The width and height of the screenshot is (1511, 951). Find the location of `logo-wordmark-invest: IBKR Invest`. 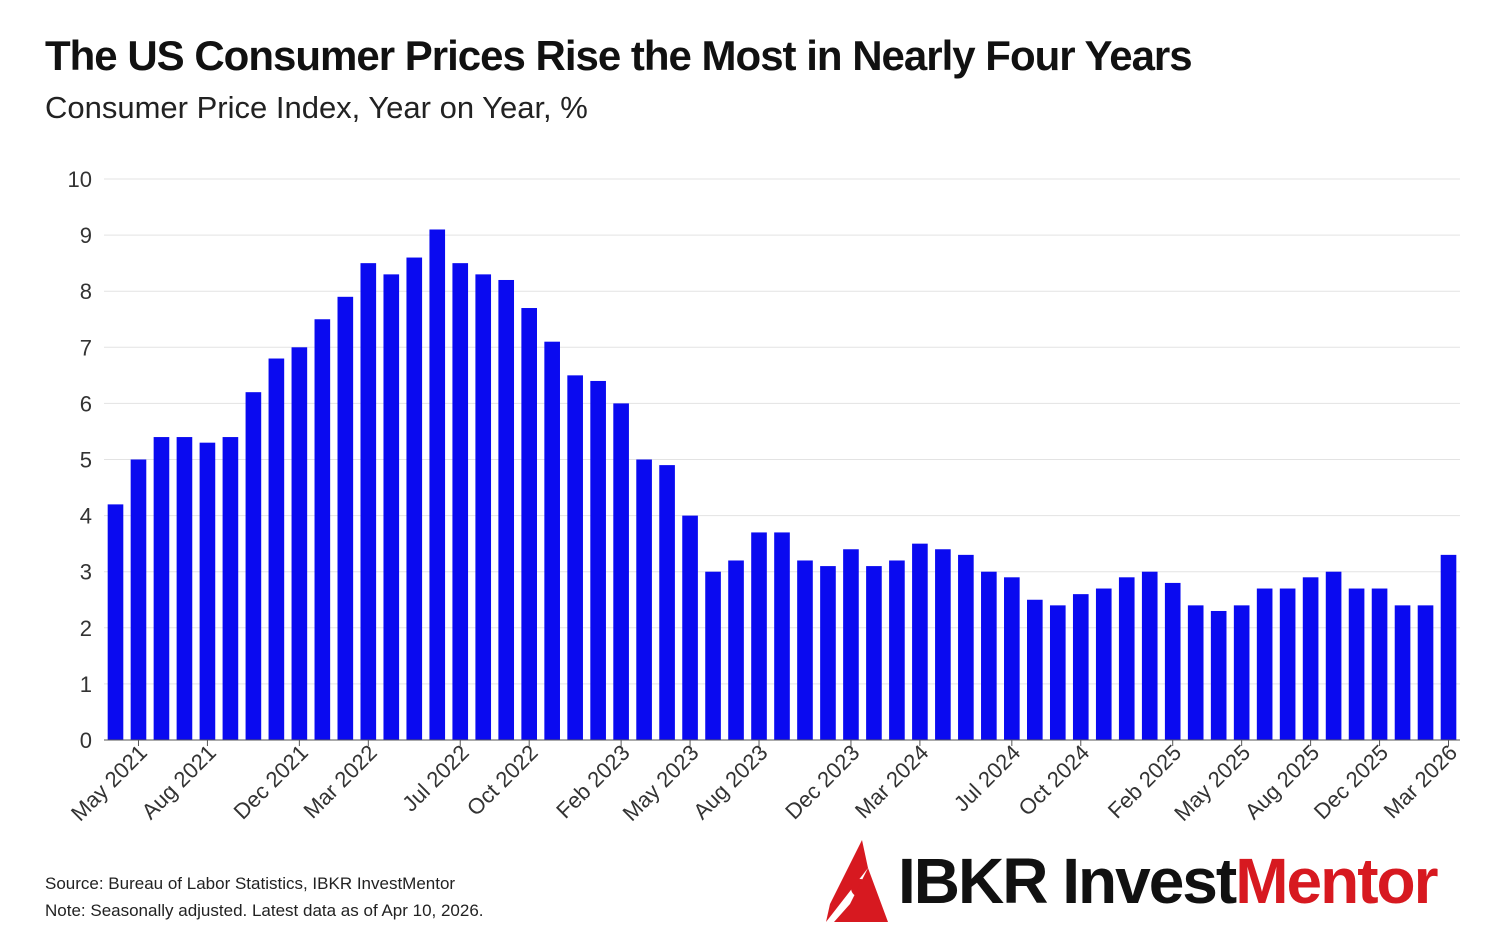

logo-wordmark-invest: IBKR Invest is located at coordinates (1067, 881).